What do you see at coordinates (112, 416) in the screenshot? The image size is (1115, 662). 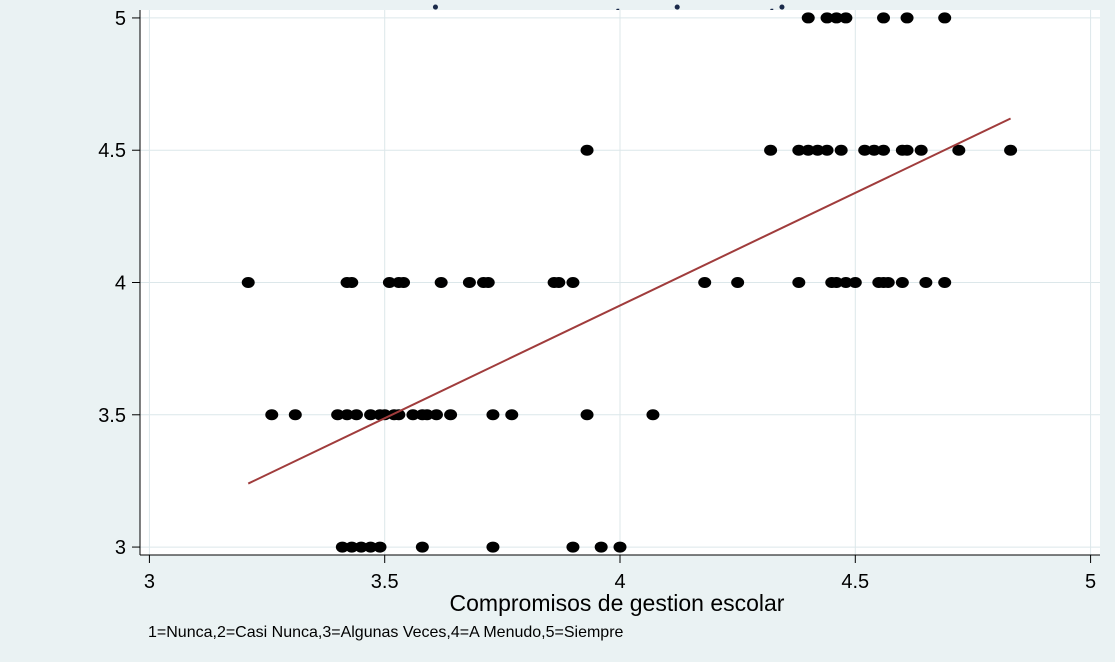 I see `y-tick-label: 3.5` at bounding box center [112, 416].